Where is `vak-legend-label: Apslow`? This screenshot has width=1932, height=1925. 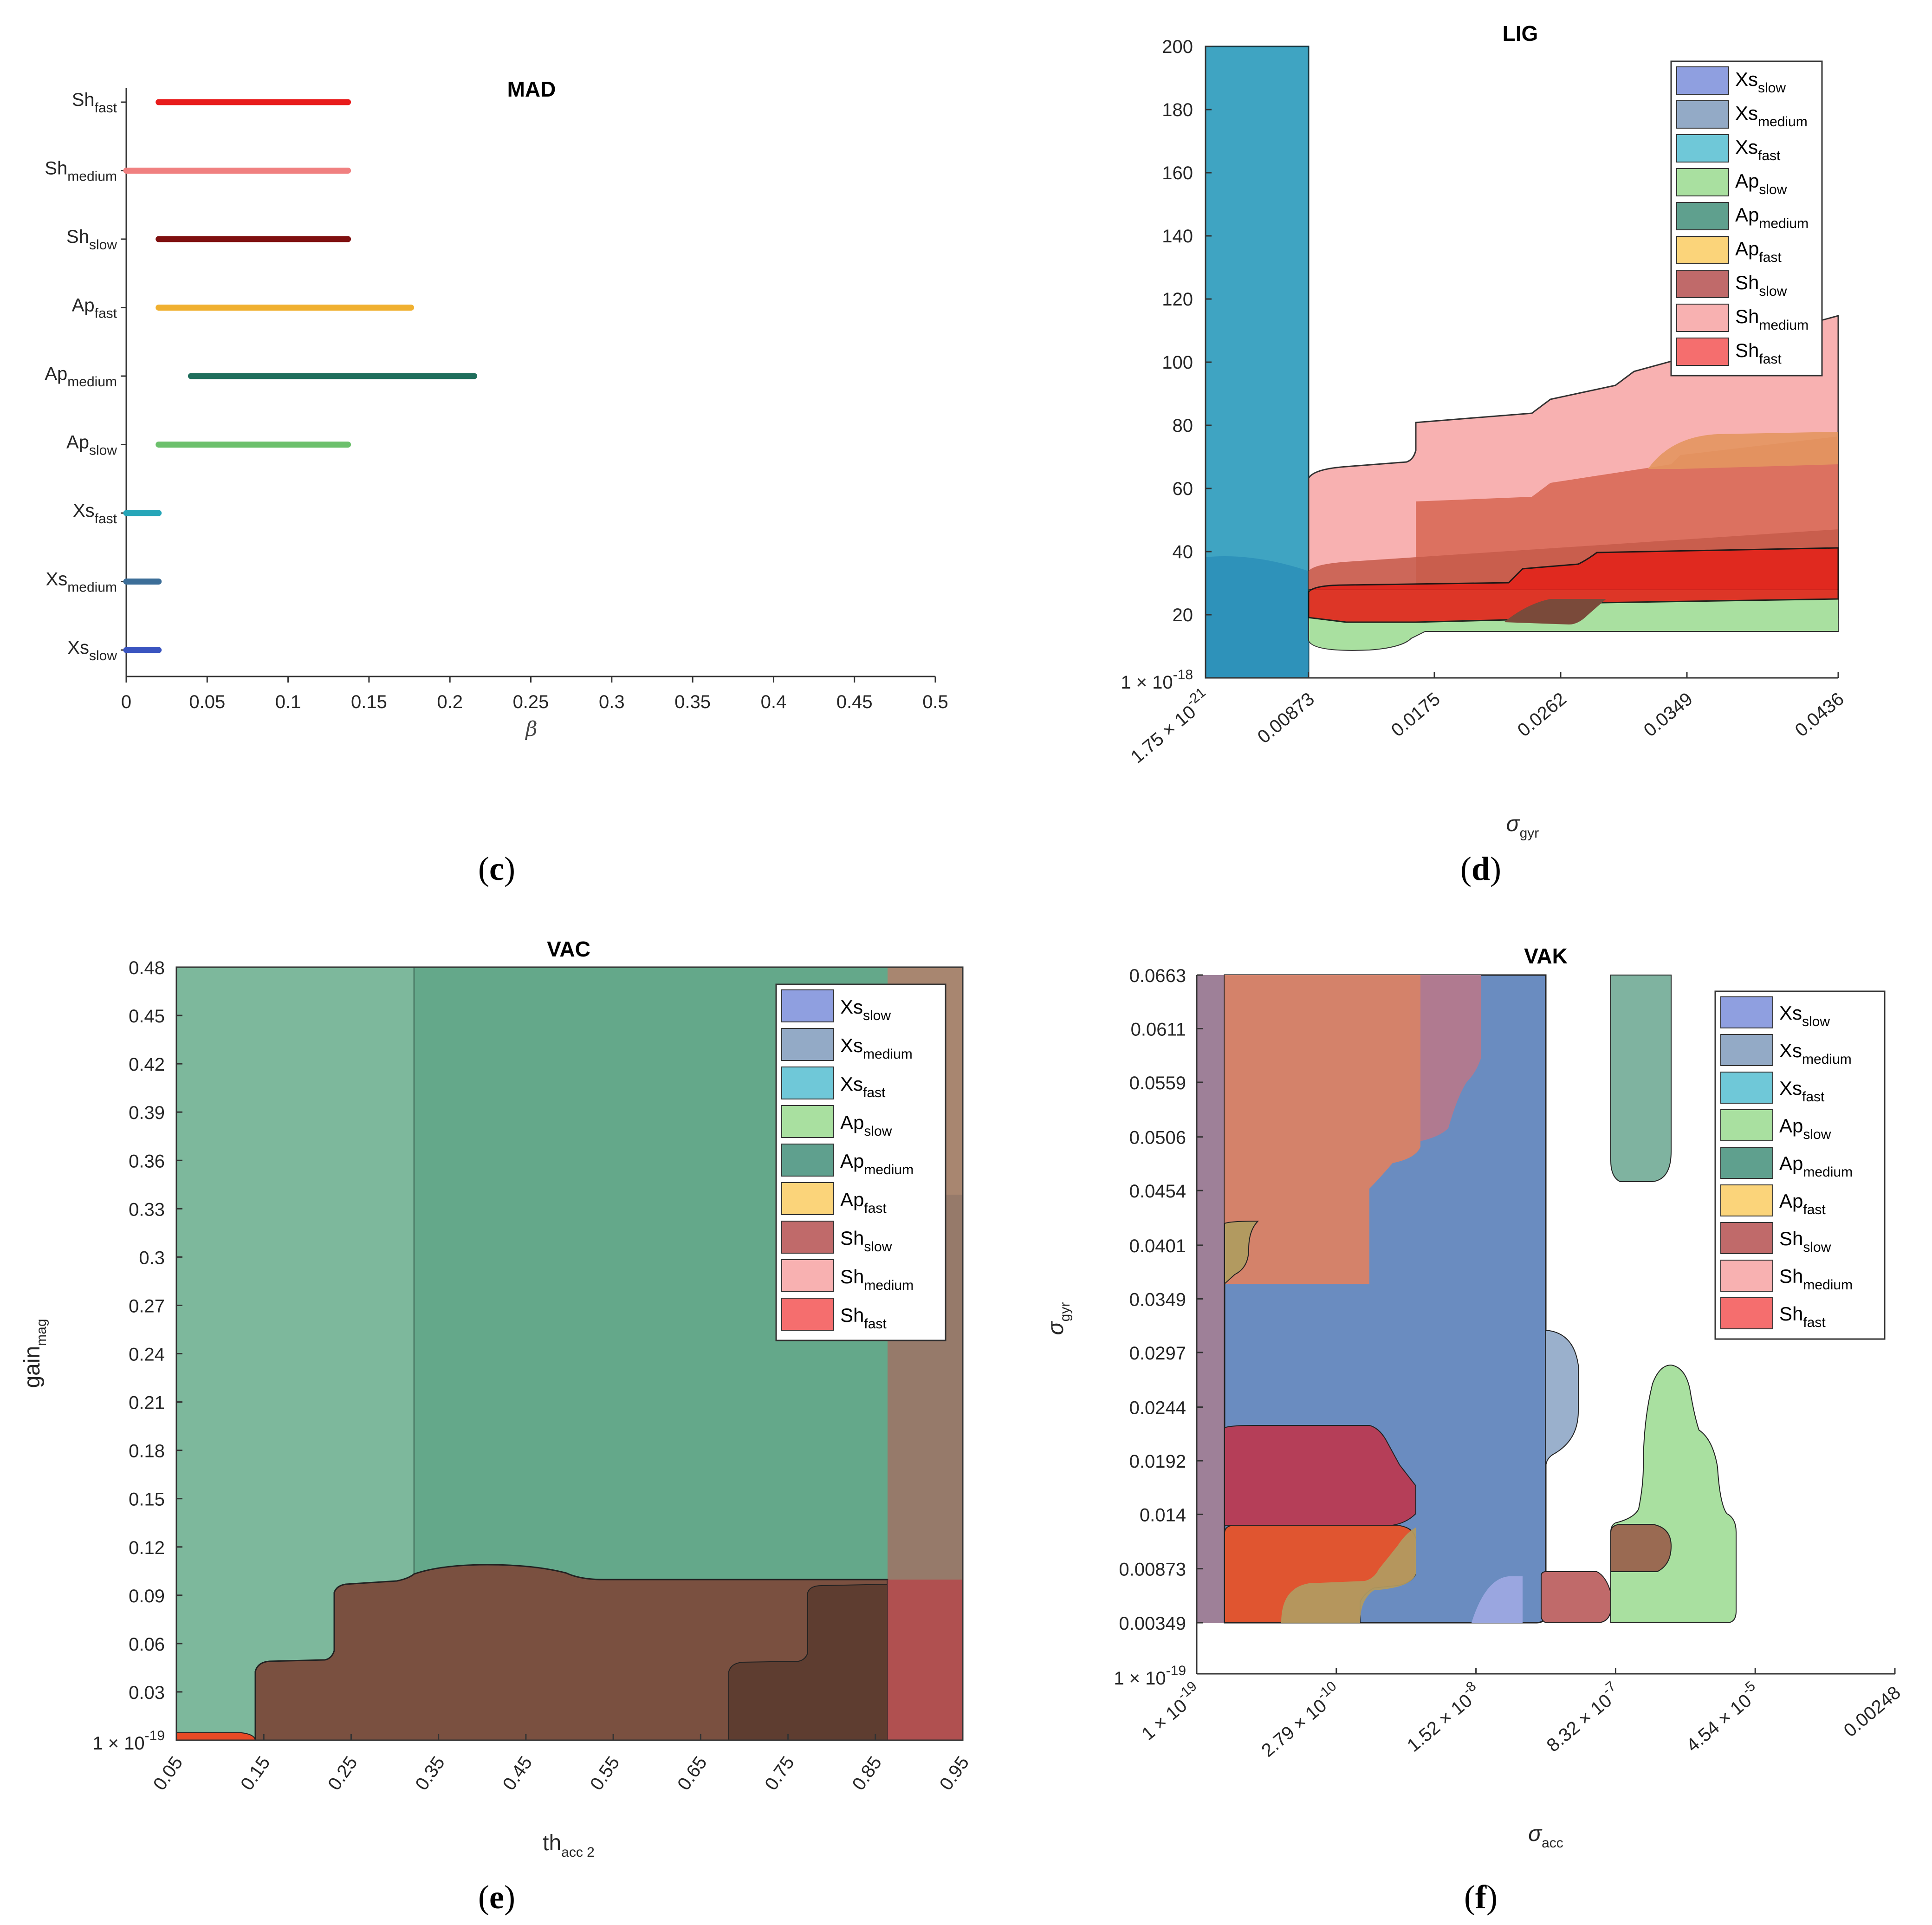
vak-legend-label: Apslow is located at coordinates (1805, 1128).